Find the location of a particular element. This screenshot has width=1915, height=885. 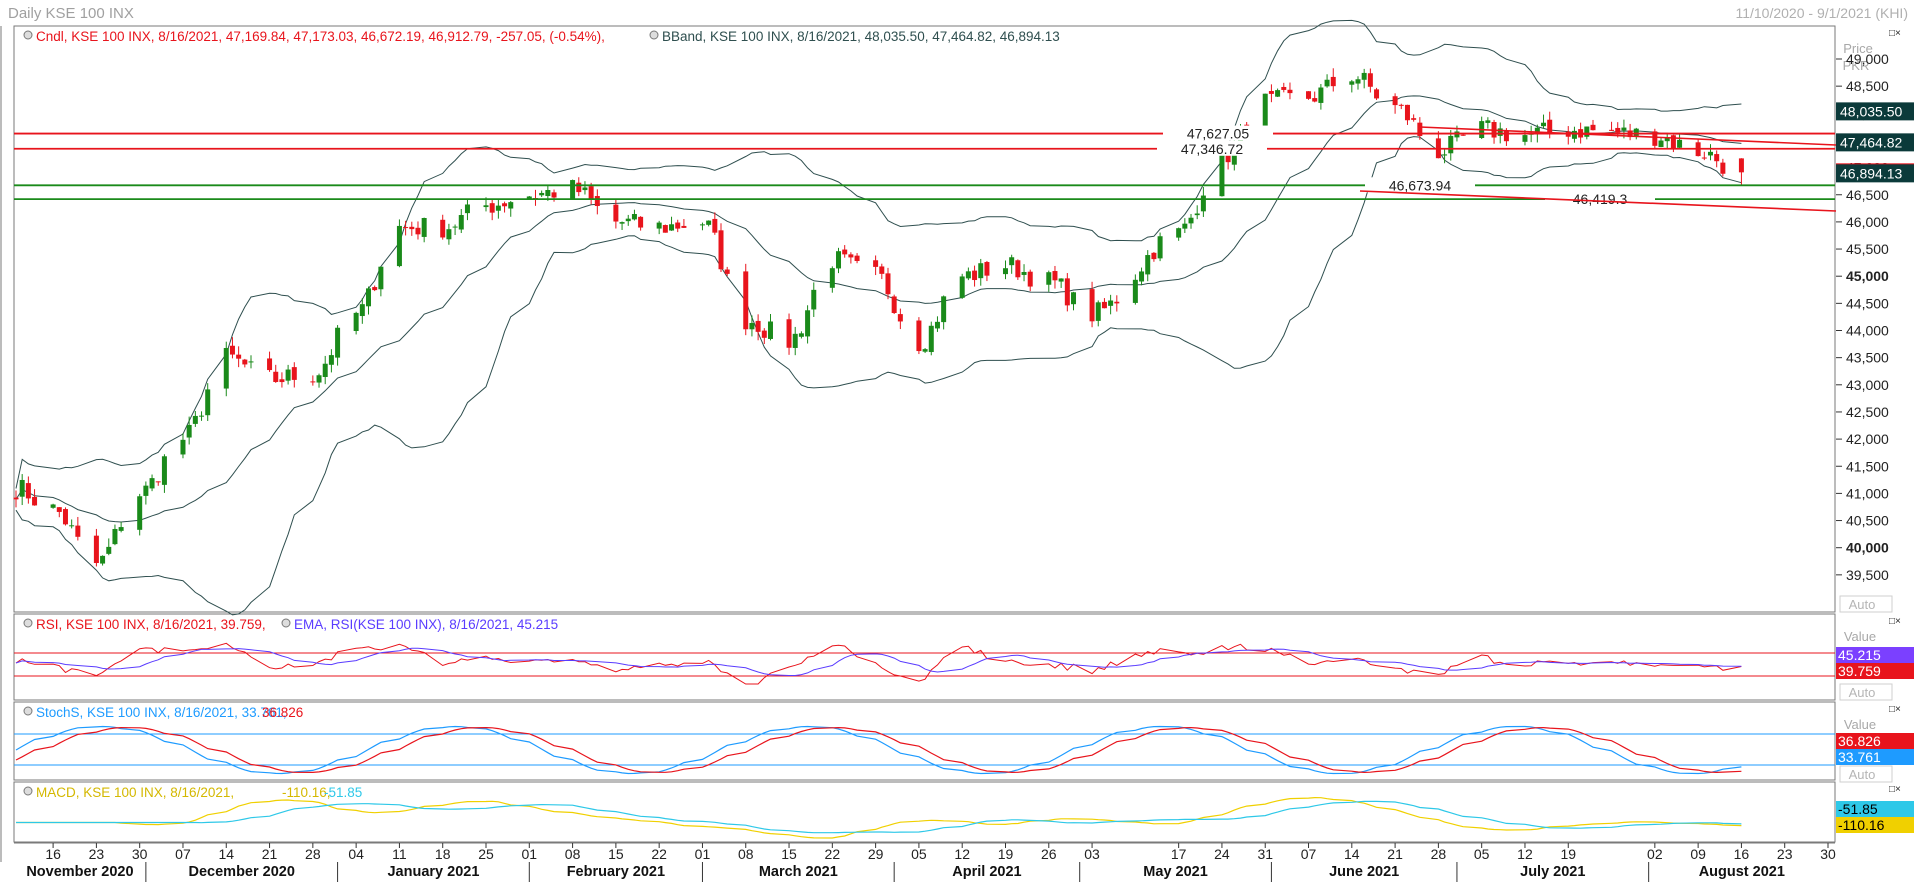

price-badge-label: 47,464.82 is located at coordinates (1871, 142).